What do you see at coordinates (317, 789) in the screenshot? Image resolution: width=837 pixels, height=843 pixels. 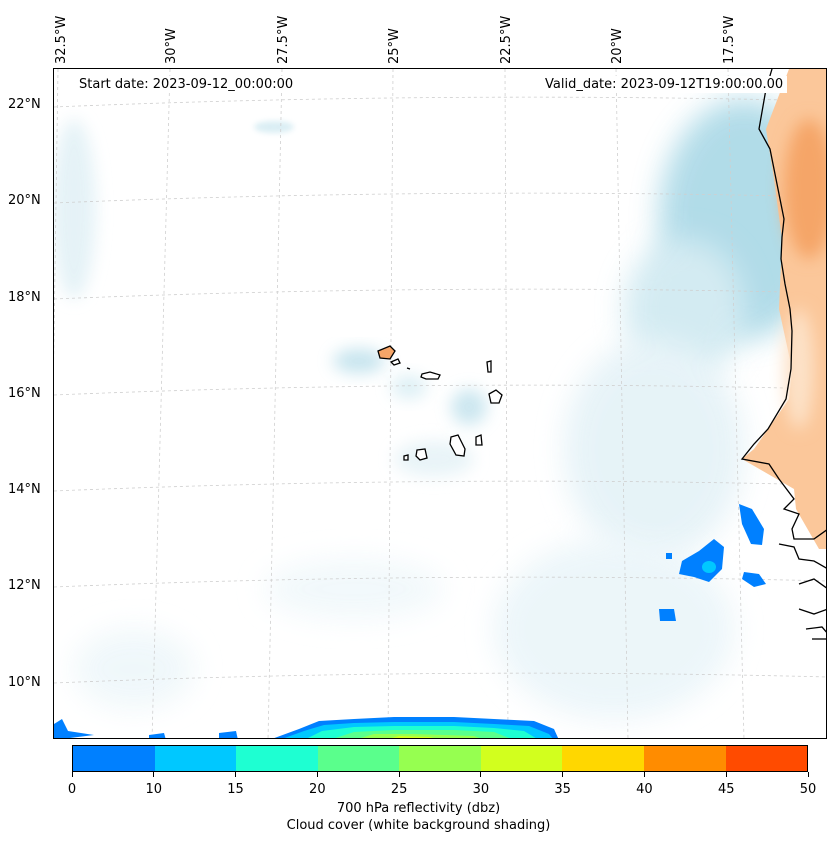 I see `colorbar-tick-label: 20` at bounding box center [317, 789].